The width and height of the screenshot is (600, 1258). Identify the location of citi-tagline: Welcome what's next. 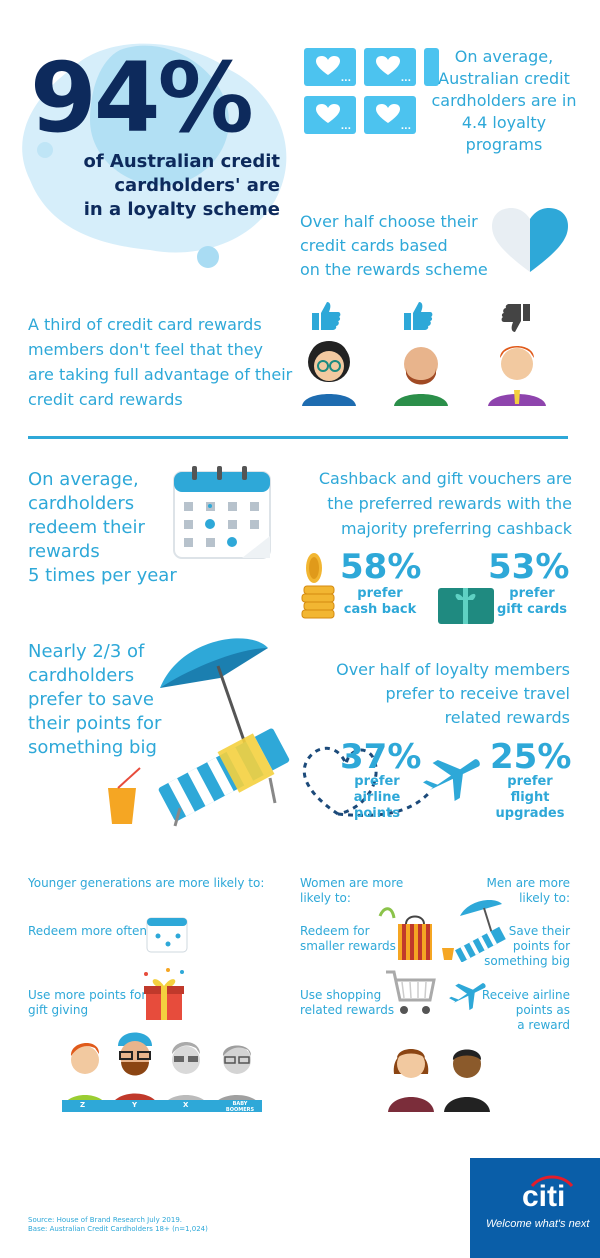
(538, 1224).